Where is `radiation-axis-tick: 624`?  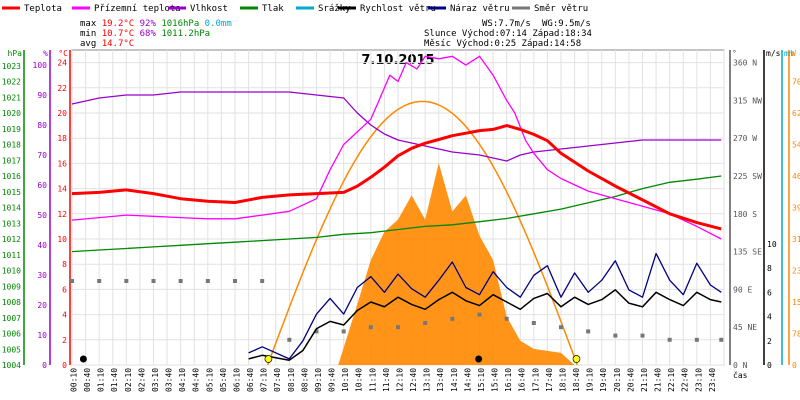 radiation-axis-tick: 624 is located at coordinates (796, 113).